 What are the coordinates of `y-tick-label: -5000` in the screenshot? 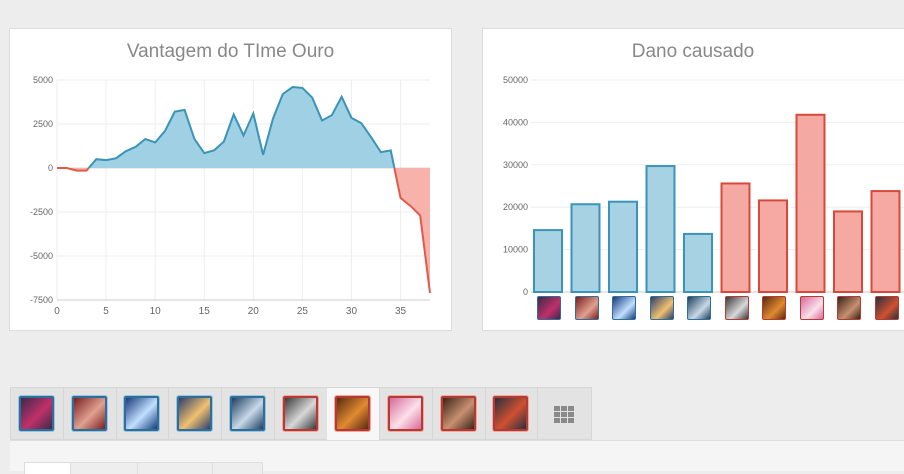 It's located at (41, 256).